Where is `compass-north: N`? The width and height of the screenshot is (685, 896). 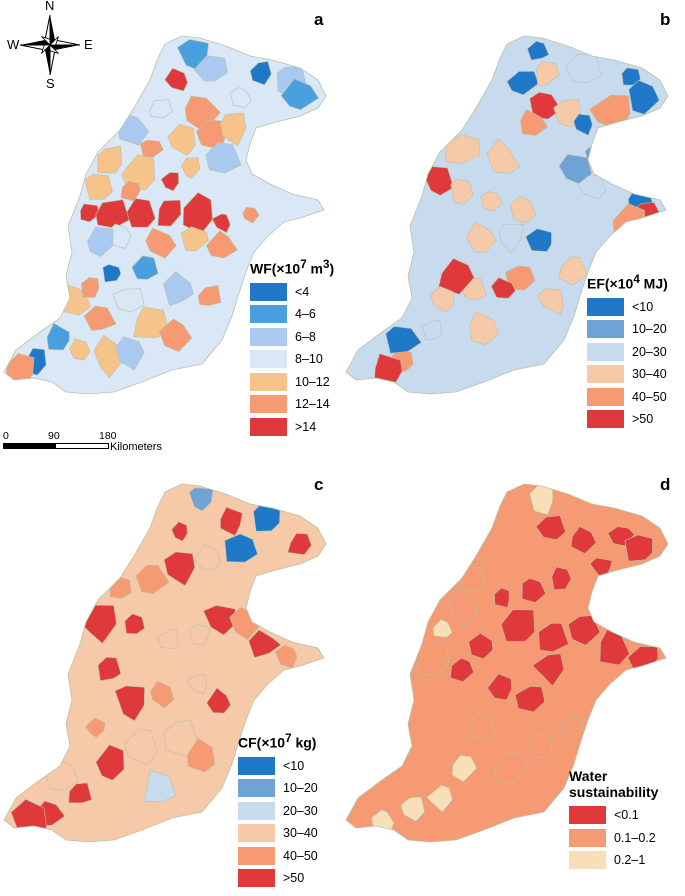 compass-north: N is located at coordinates (50, 6).